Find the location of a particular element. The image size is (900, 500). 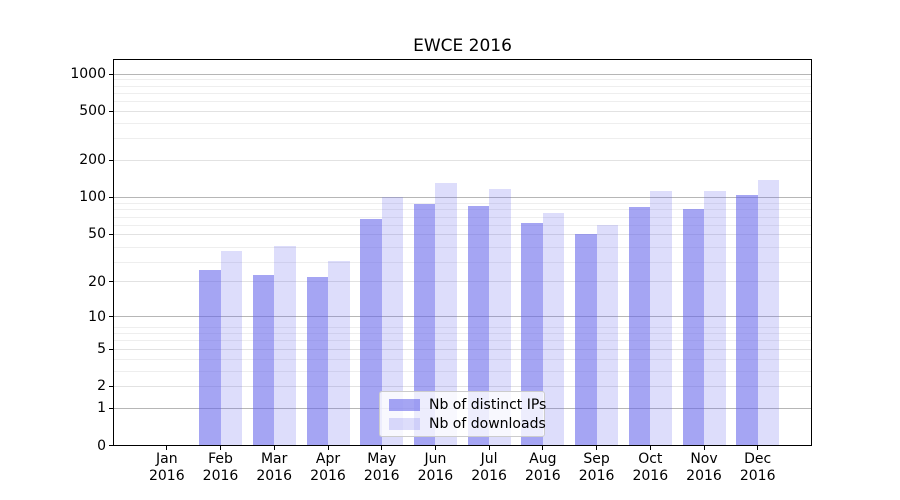

x-tick-dec is located at coordinates (758, 448).